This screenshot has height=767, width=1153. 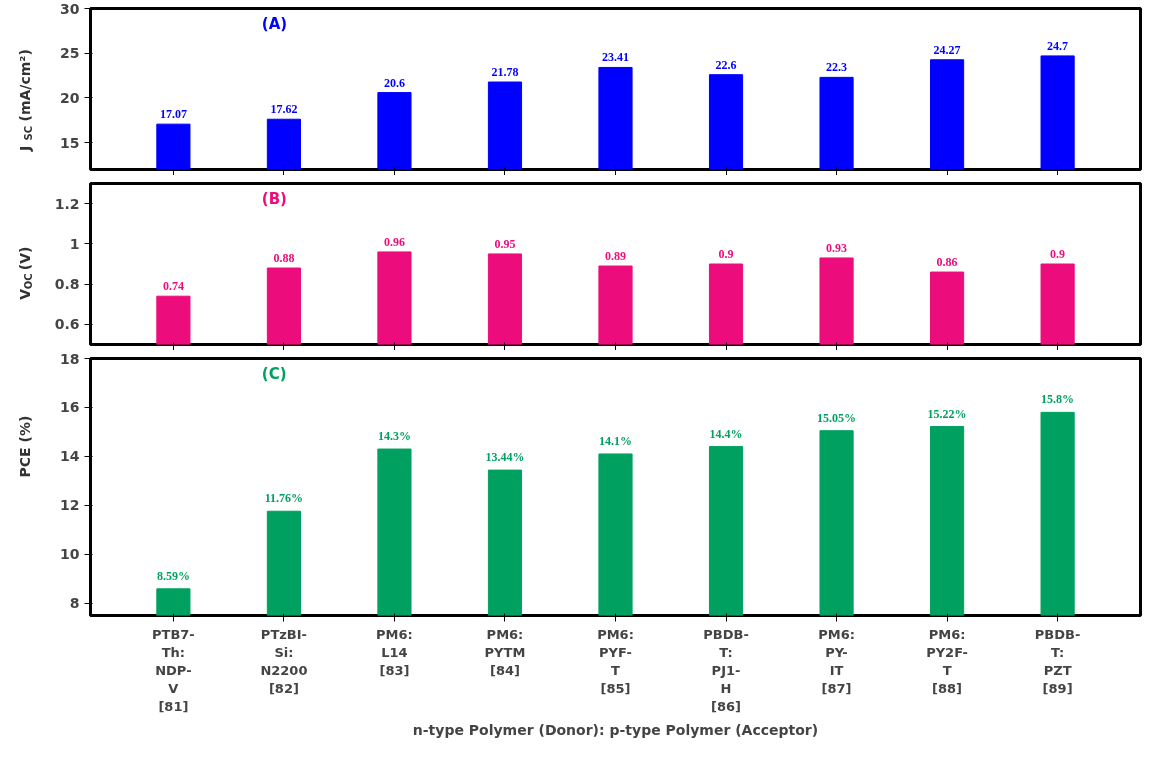 What do you see at coordinates (74, 603) in the screenshot?
I see `y-tick-label: 8` at bounding box center [74, 603].